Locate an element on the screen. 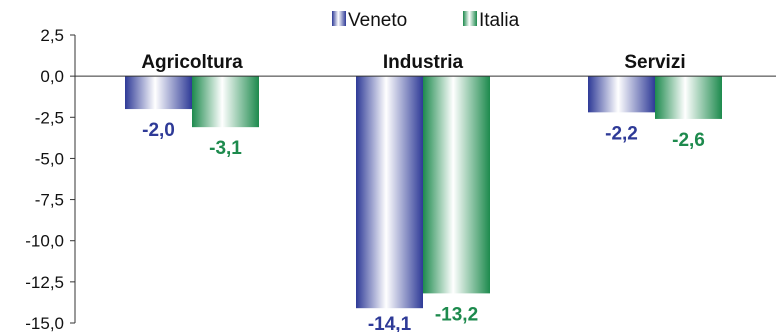  y-tick-label: -12,5 is located at coordinates (44, 282).